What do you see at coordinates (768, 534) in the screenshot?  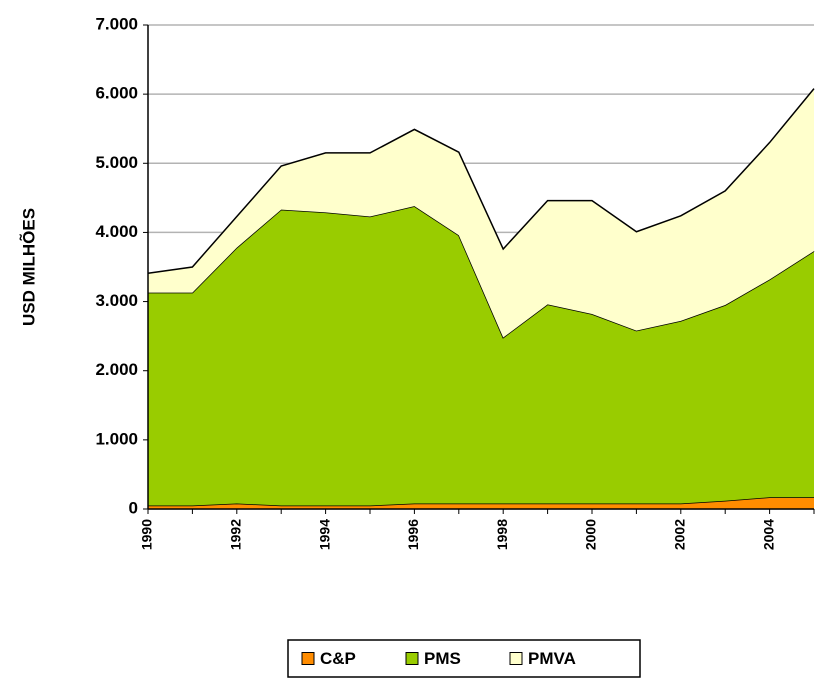 I see `x-tick-label: 2004` at bounding box center [768, 534].